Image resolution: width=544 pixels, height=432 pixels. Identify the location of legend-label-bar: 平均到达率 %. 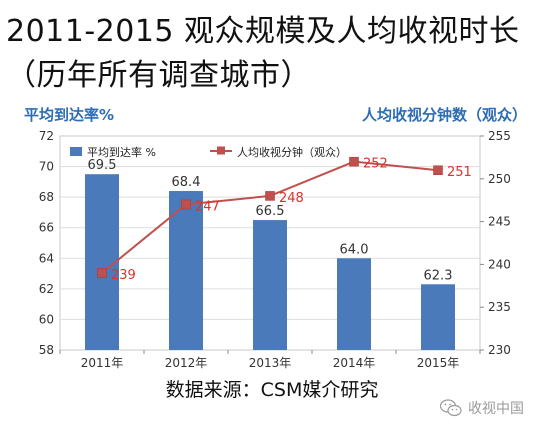
(121, 152).